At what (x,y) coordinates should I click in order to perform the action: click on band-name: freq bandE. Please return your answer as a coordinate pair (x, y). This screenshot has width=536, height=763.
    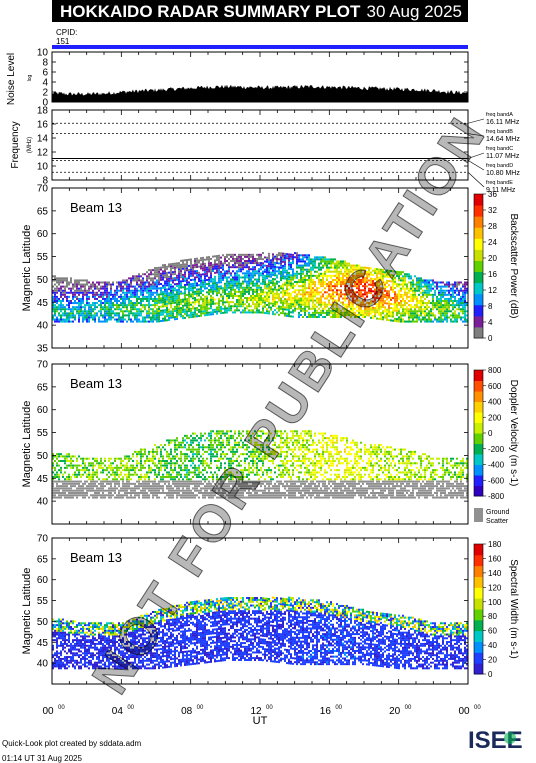
    Looking at the image, I should click on (499, 183).